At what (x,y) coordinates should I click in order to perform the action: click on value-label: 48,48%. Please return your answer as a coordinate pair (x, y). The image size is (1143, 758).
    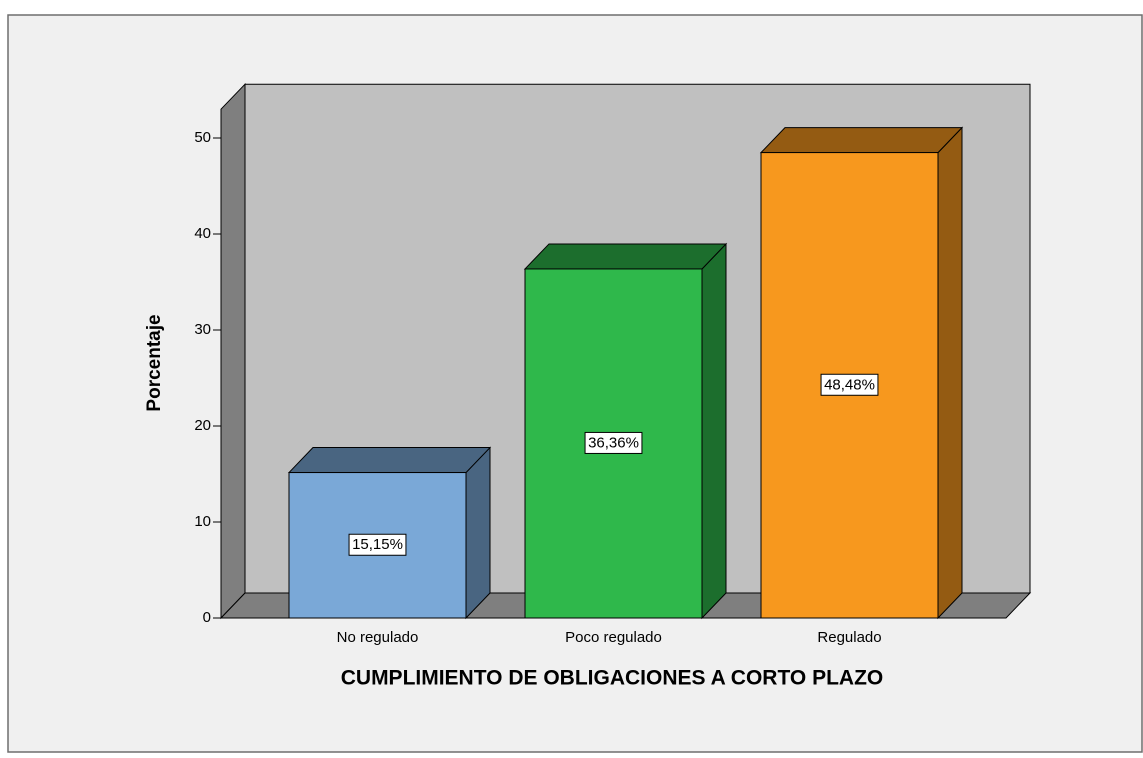
    Looking at the image, I should click on (849, 384).